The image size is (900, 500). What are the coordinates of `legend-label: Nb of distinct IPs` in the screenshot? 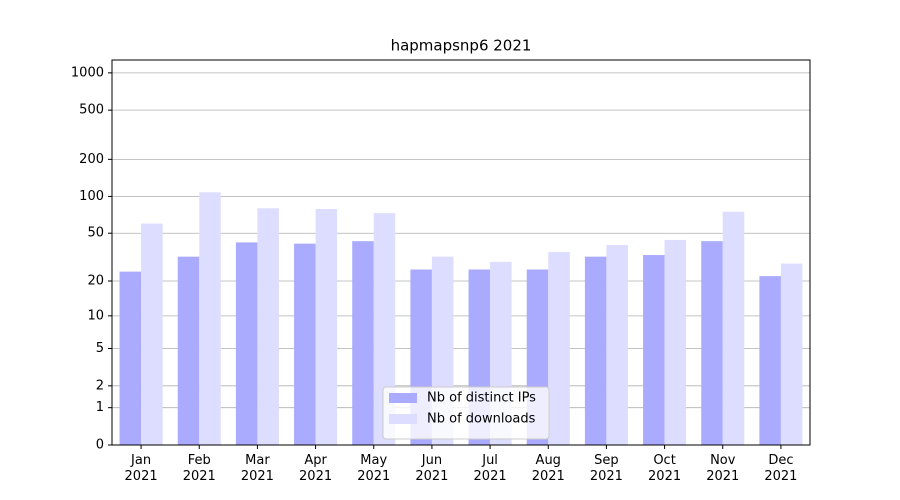 It's located at (481, 398).